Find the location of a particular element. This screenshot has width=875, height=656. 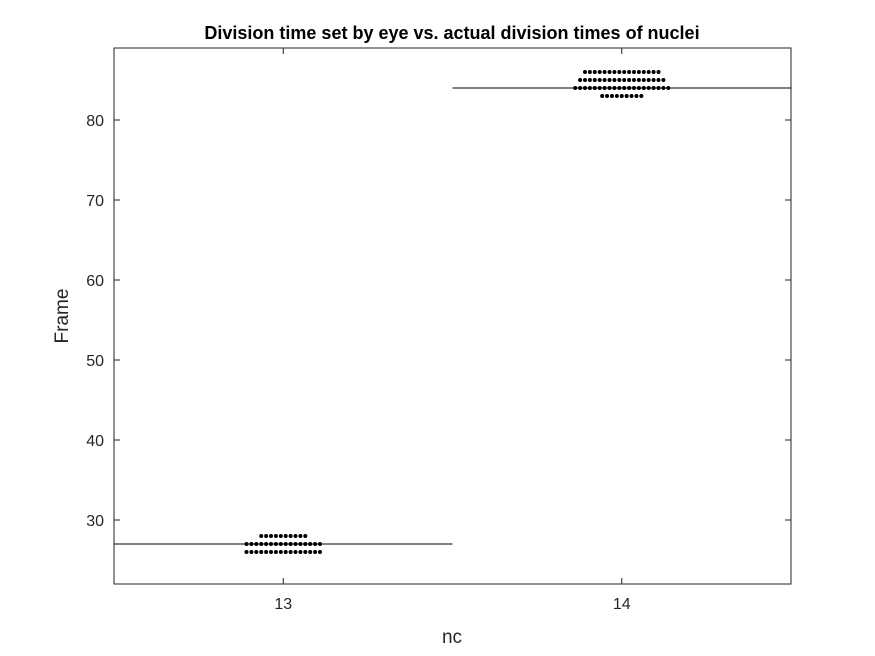

y-tick-label: 50 is located at coordinates (95, 361).